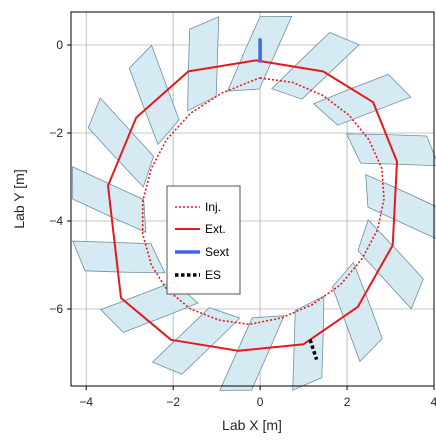 The image size is (436, 442). I want to click on legend: Inj. Ext. Sext ES, so click(203, 240).